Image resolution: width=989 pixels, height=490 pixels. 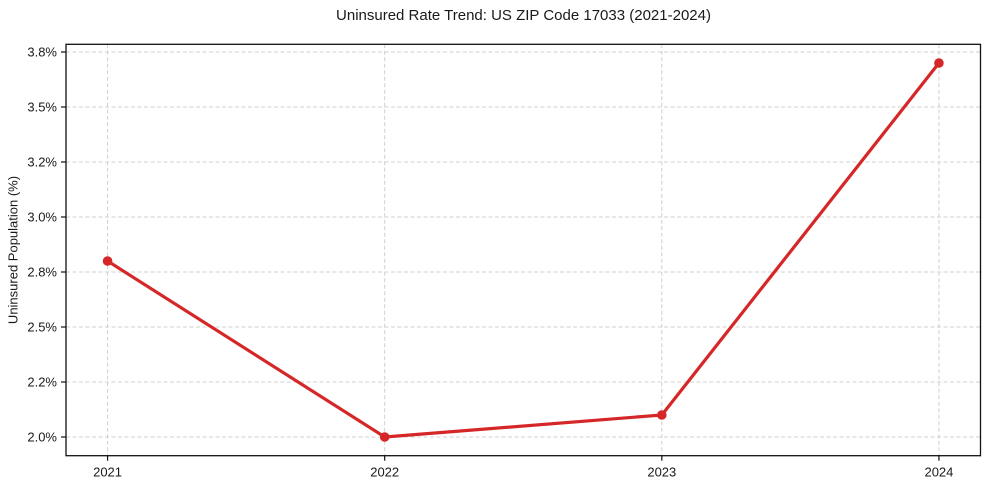 What do you see at coordinates (42, 162) in the screenshot?
I see `y-tick-label: 3.2%` at bounding box center [42, 162].